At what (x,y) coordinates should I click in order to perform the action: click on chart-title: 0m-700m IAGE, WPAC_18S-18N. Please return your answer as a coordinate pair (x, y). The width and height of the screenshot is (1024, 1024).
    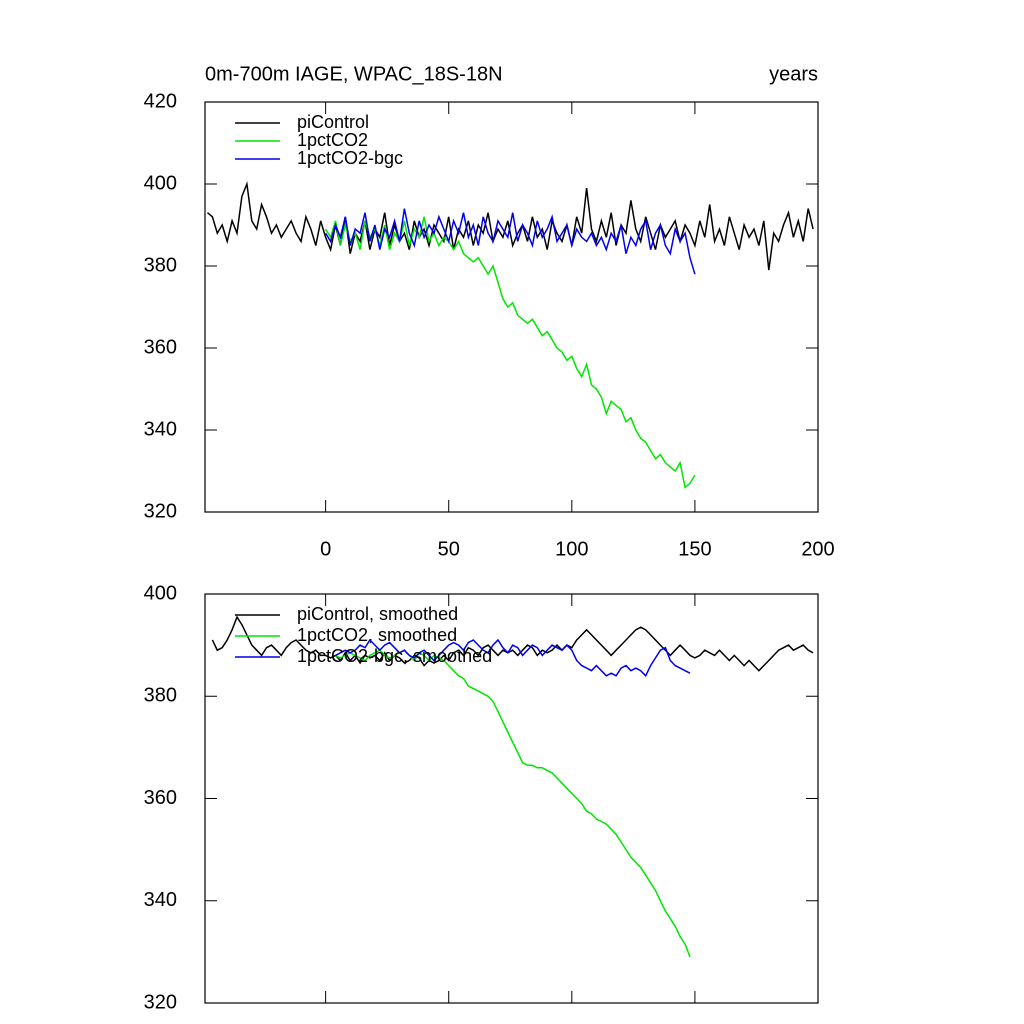
    Looking at the image, I should click on (354, 74).